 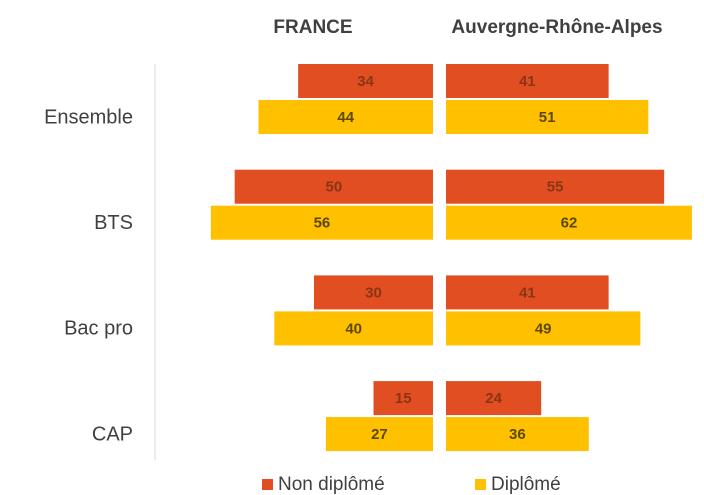 I want to click on value-label: 44, so click(x=345, y=117).